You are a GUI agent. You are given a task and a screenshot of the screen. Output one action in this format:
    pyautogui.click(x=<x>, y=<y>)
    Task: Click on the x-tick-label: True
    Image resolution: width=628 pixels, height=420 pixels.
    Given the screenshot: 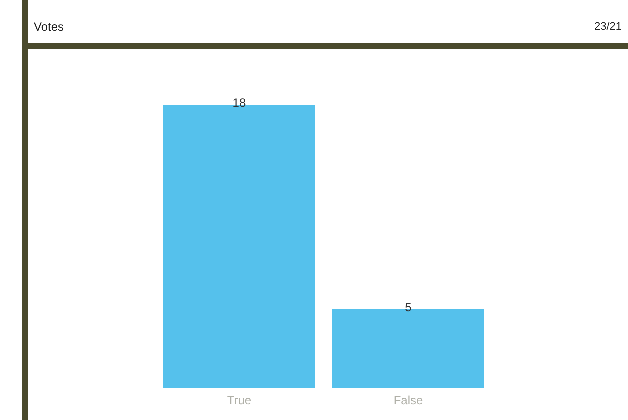 What is the action you would take?
    pyautogui.click(x=239, y=401)
    